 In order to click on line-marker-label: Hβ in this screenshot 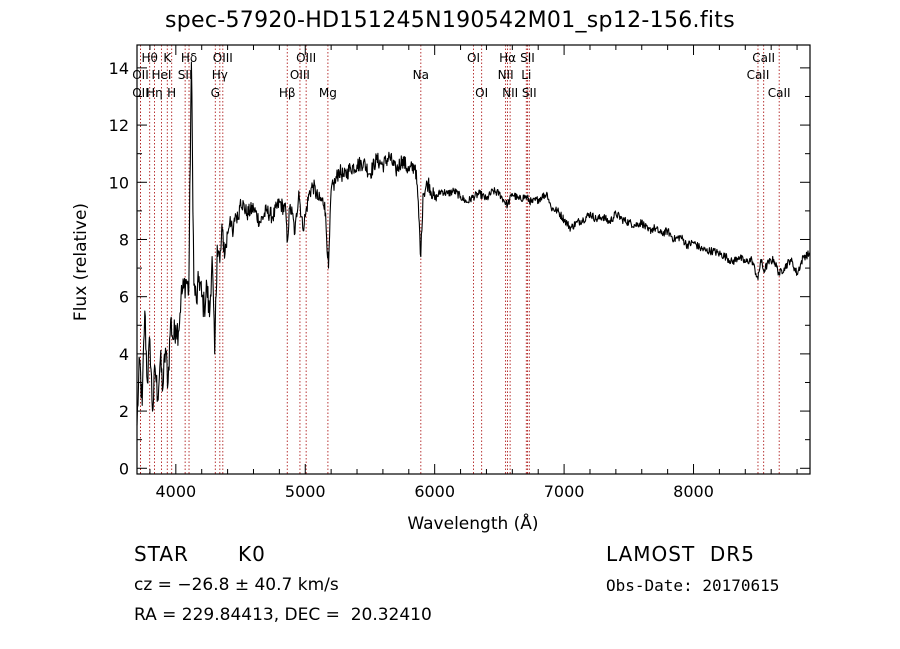, I will do `click(287, 93)`.